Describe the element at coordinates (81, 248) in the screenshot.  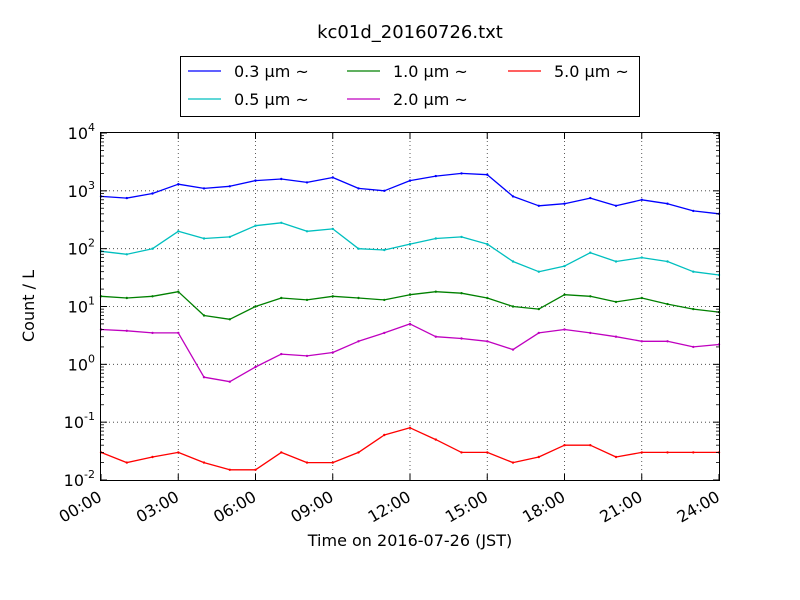
I see `y-tick-label: 10²` at that location.